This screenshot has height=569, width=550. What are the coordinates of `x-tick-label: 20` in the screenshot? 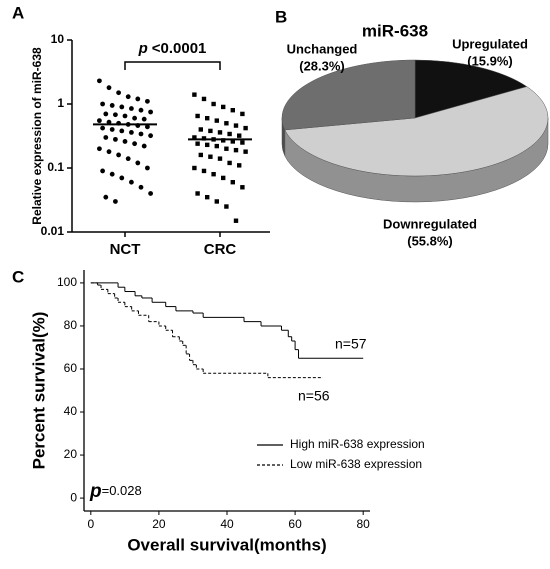 It's located at (159, 524).